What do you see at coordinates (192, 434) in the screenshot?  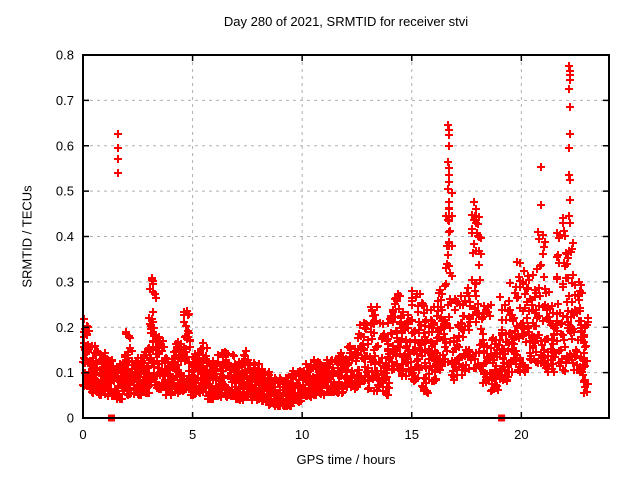 I see `x-tick-label: 5` at bounding box center [192, 434].